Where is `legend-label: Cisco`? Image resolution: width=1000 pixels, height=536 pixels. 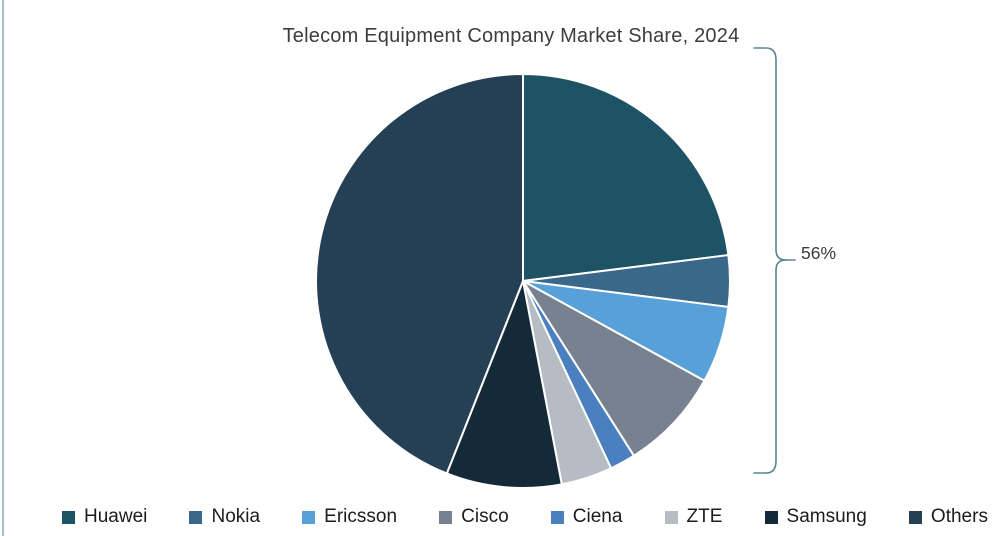 legend-label: Cisco is located at coordinates (485, 516).